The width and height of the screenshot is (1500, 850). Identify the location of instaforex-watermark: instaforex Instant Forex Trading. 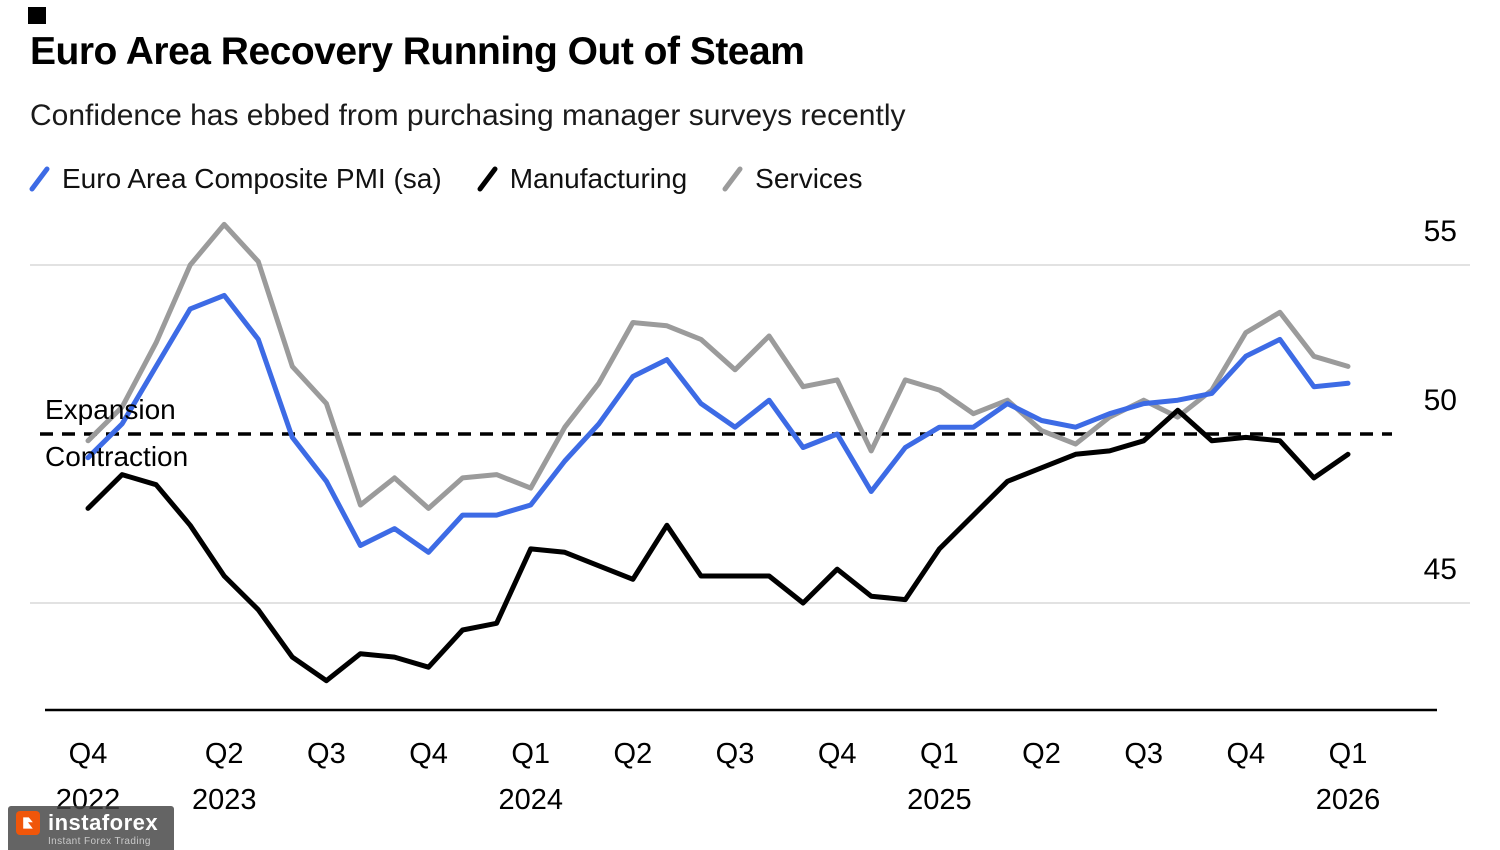
(91, 828).